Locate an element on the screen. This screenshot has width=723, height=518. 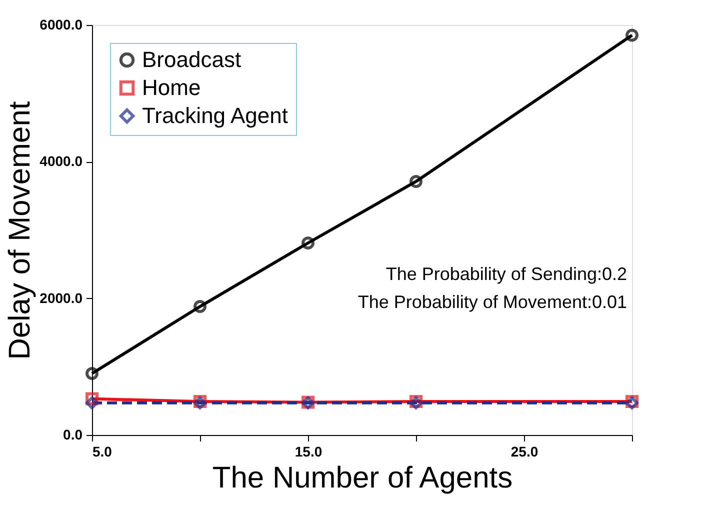
legend-label: Home is located at coordinates (171, 87).